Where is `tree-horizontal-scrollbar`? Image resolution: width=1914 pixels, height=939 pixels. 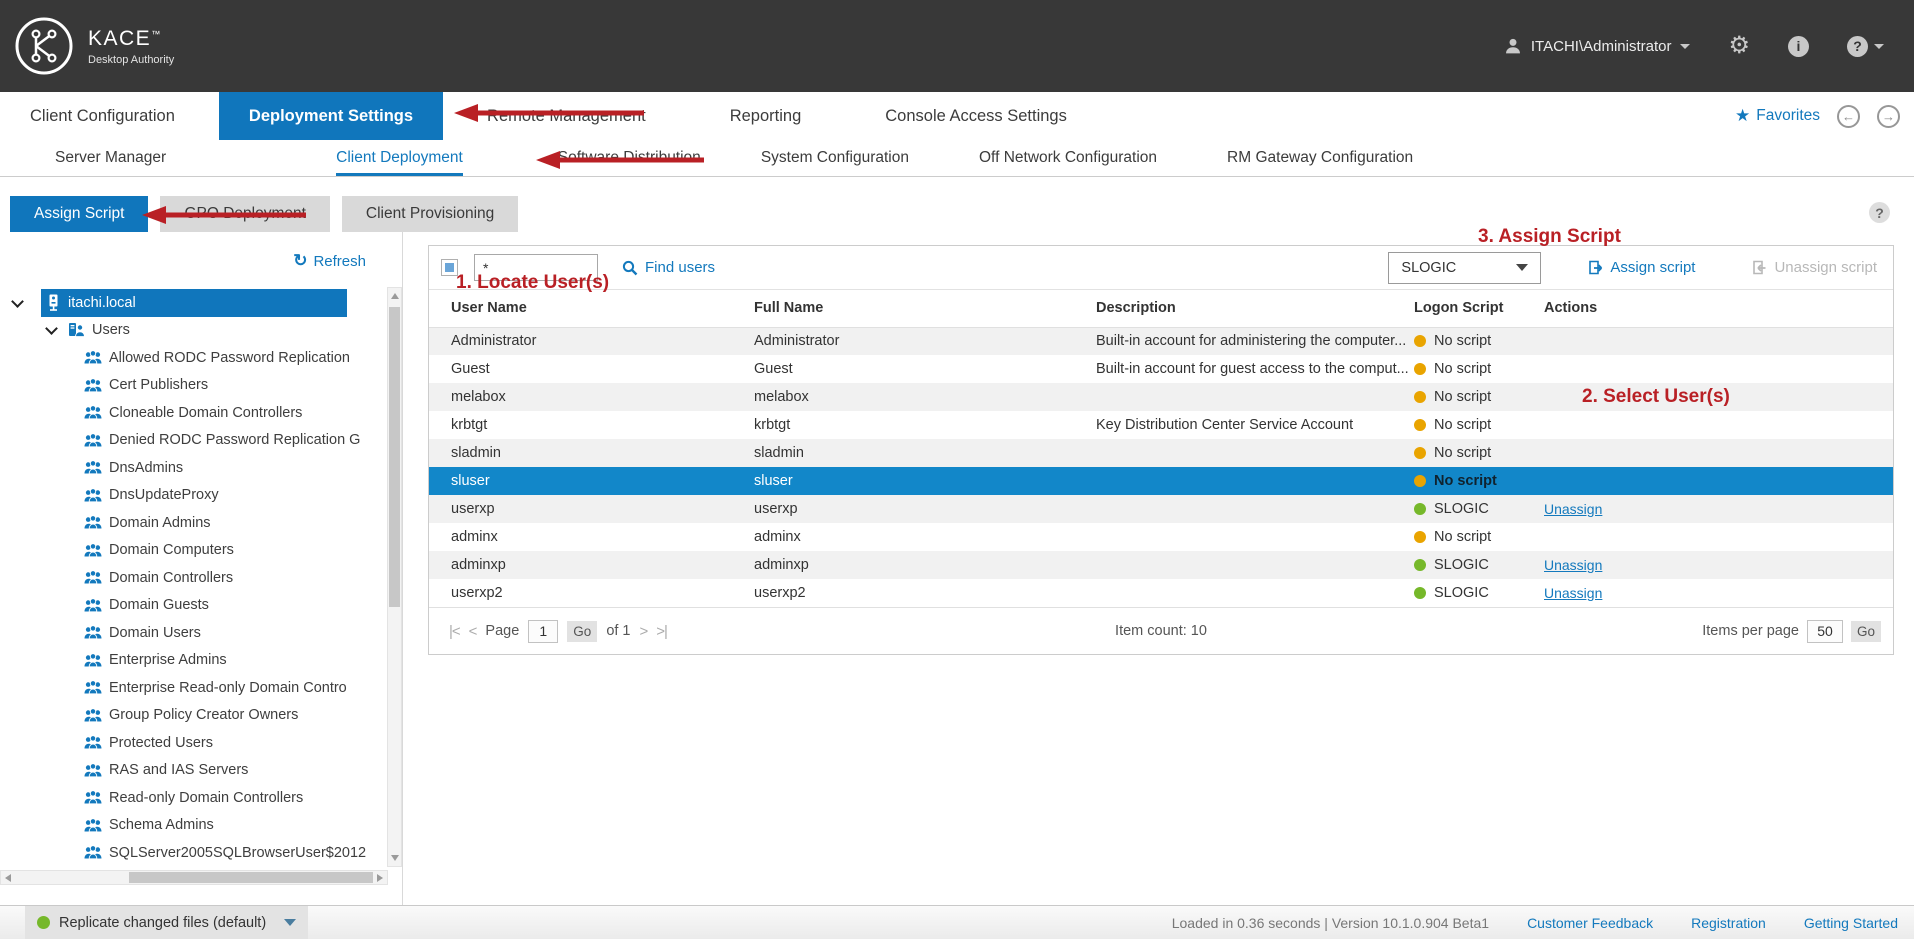
tree-horizontal-scrollbar is located at coordinates (194, 877).